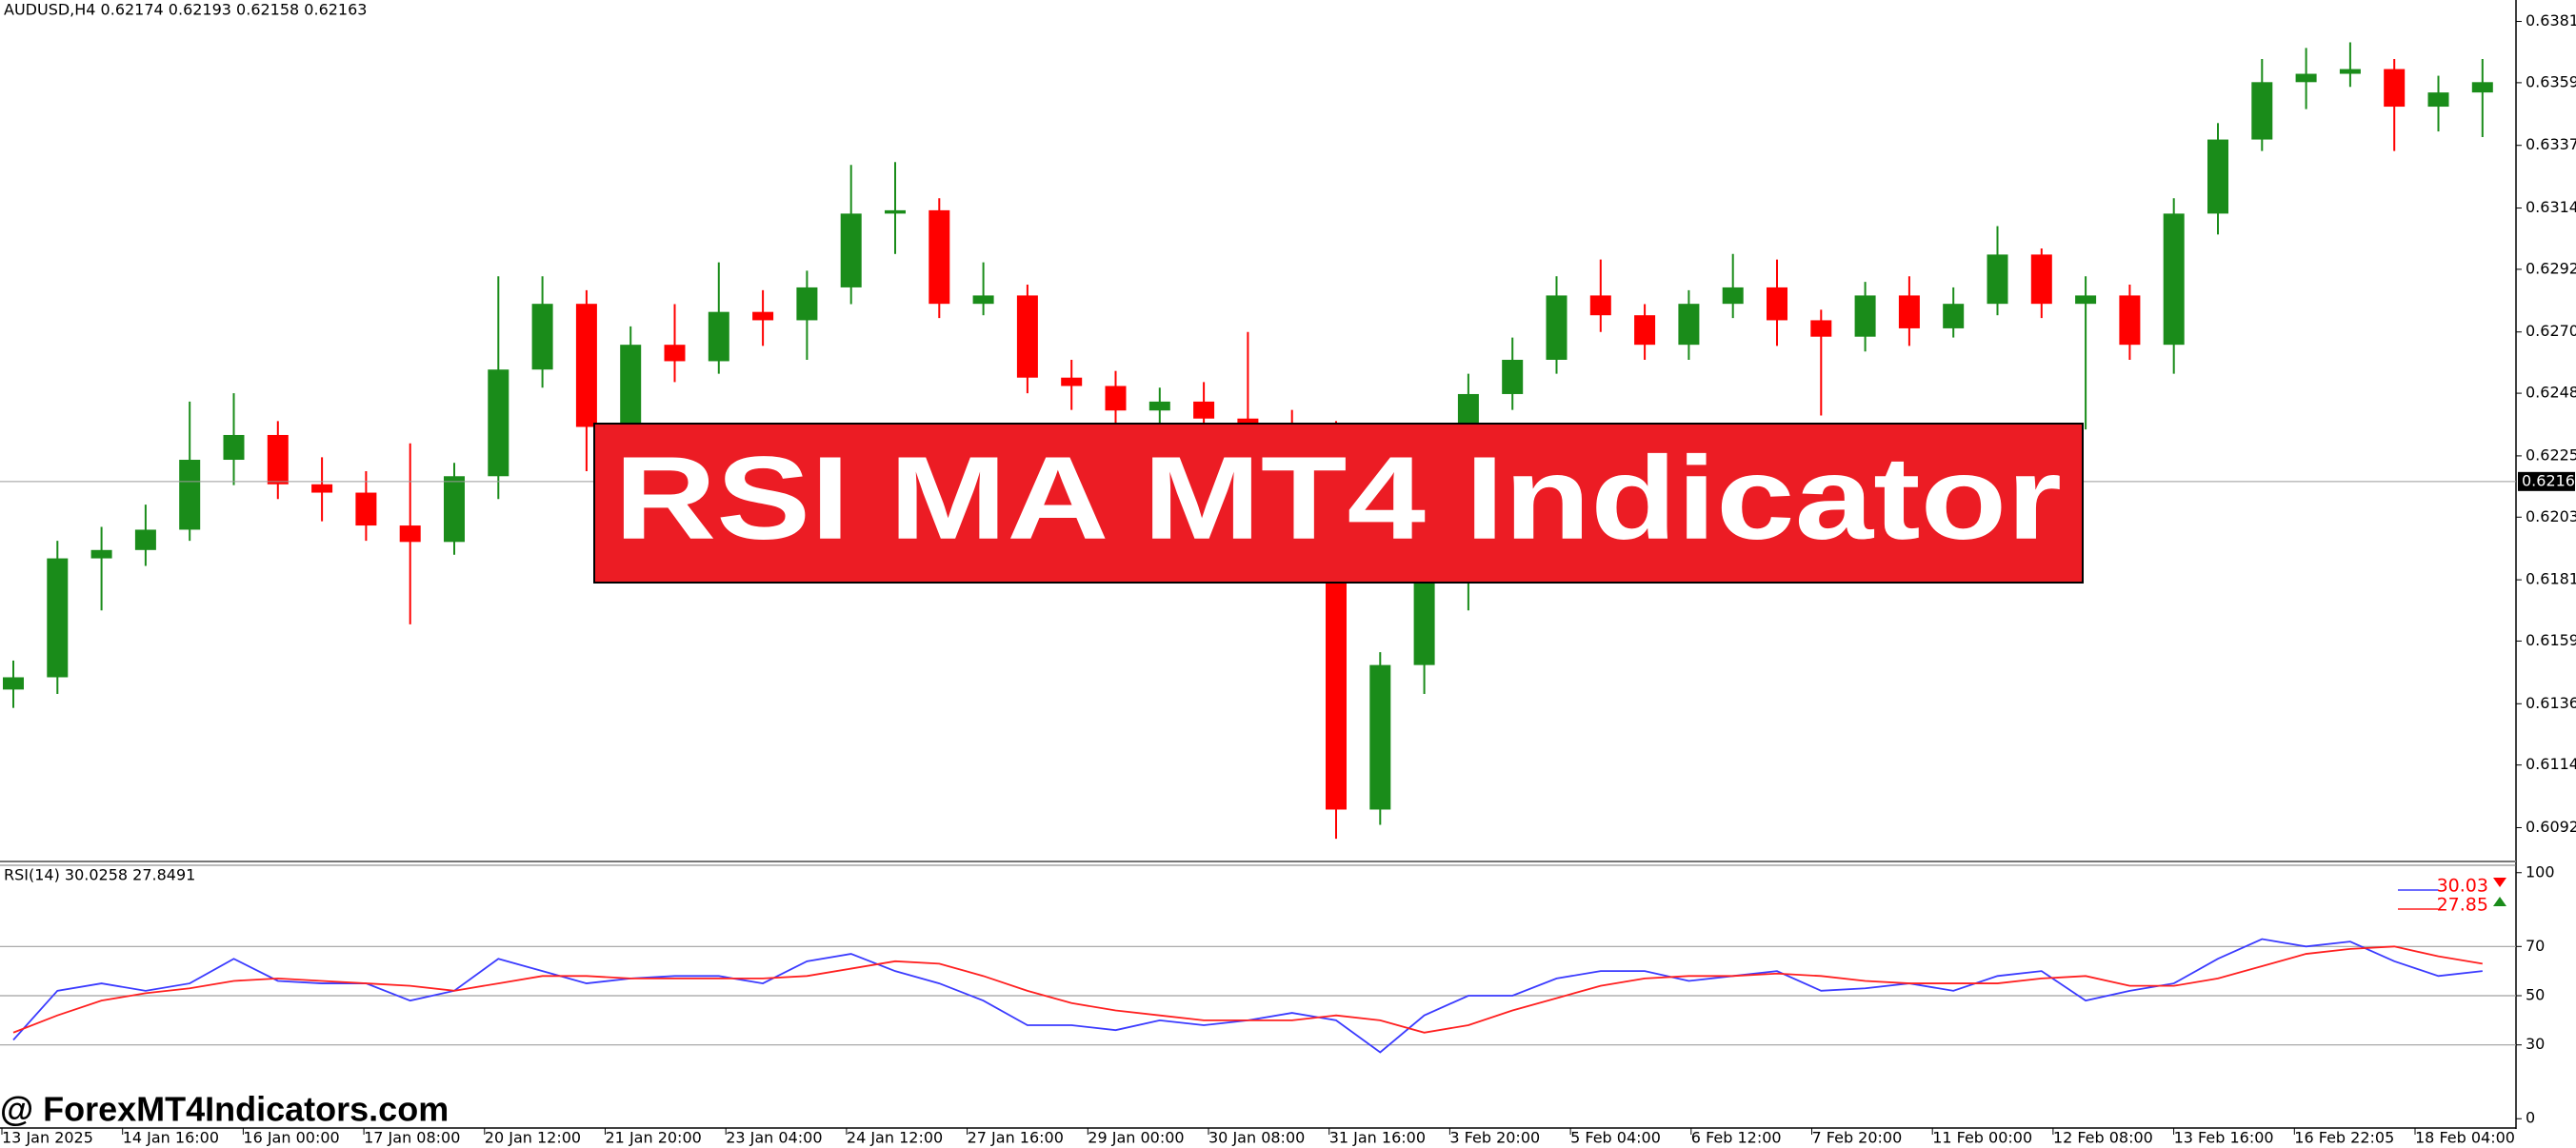 The image size is (2576, 1148). What do you see at coordinates (2551, 454) in the screenshot?
I see `y-tick-label: 0.62255` at bounding box center [2551, 454].